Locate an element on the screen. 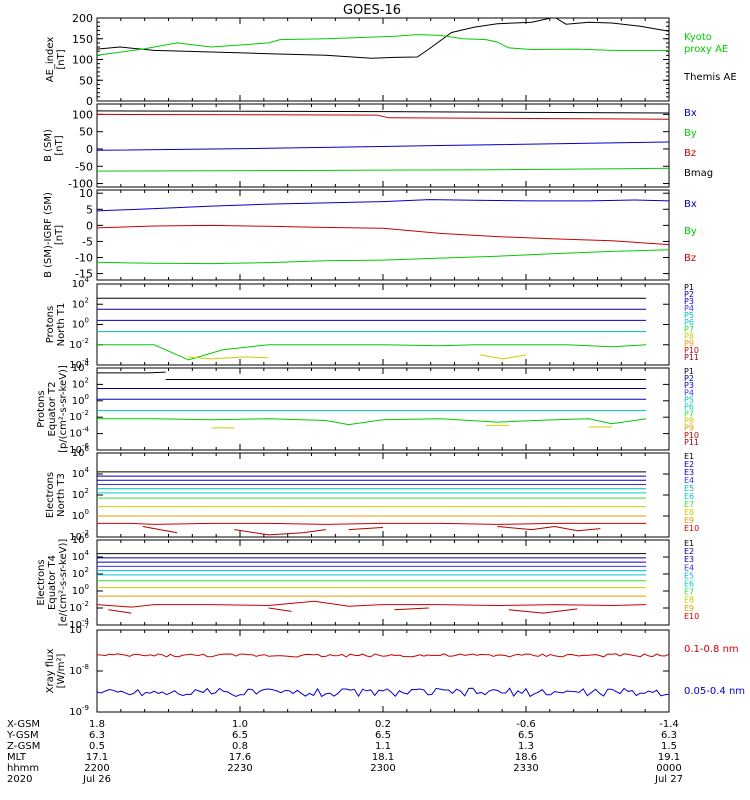 This screenshot has height=800, width=750. y-axis-label: ElectronsEquator T4[e/(cm²-s-sr-keV)] is located at coordinates (52, 583).